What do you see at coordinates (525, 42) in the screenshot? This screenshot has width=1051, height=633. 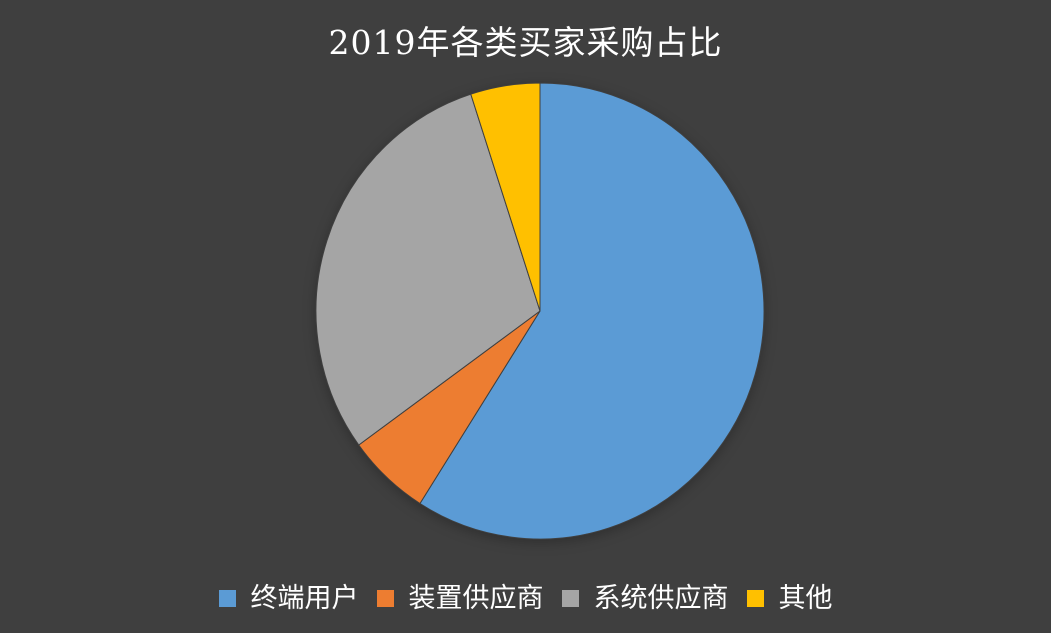 I see `chart-title: 2019年各类买家采购占比` at bounding box center [525, 42].